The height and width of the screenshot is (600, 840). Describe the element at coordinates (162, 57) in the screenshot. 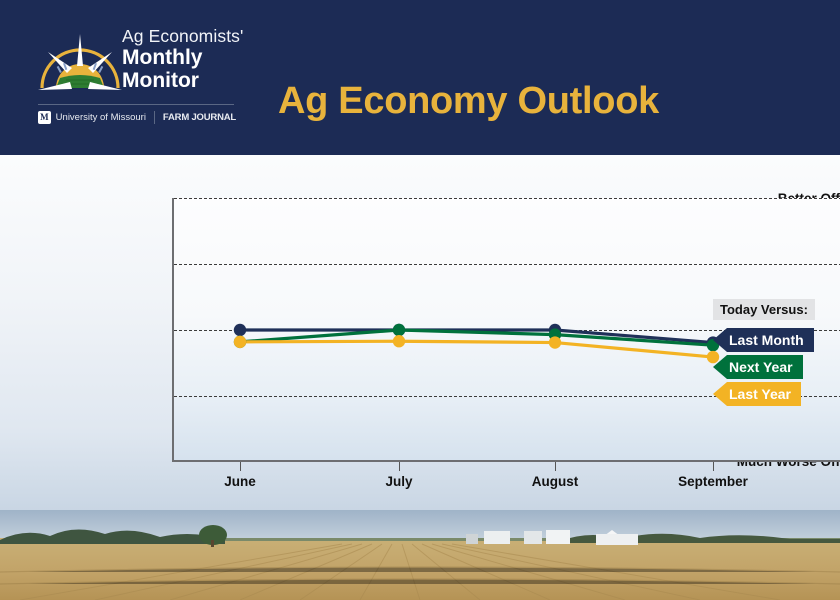

I see `logo-line-2: Monthly` at that location.